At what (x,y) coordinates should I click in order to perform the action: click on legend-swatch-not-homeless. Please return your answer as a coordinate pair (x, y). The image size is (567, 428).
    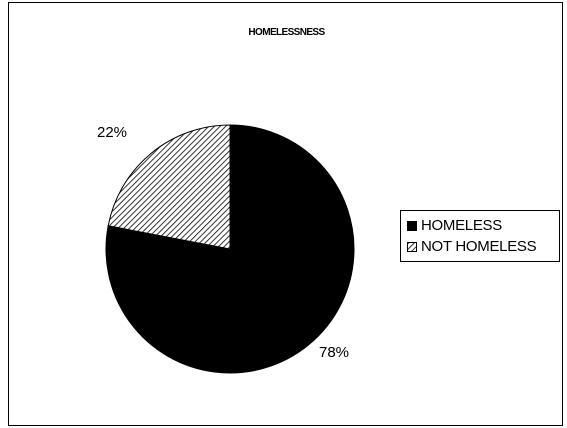
    Looking at the image, I should click on (412, 246).